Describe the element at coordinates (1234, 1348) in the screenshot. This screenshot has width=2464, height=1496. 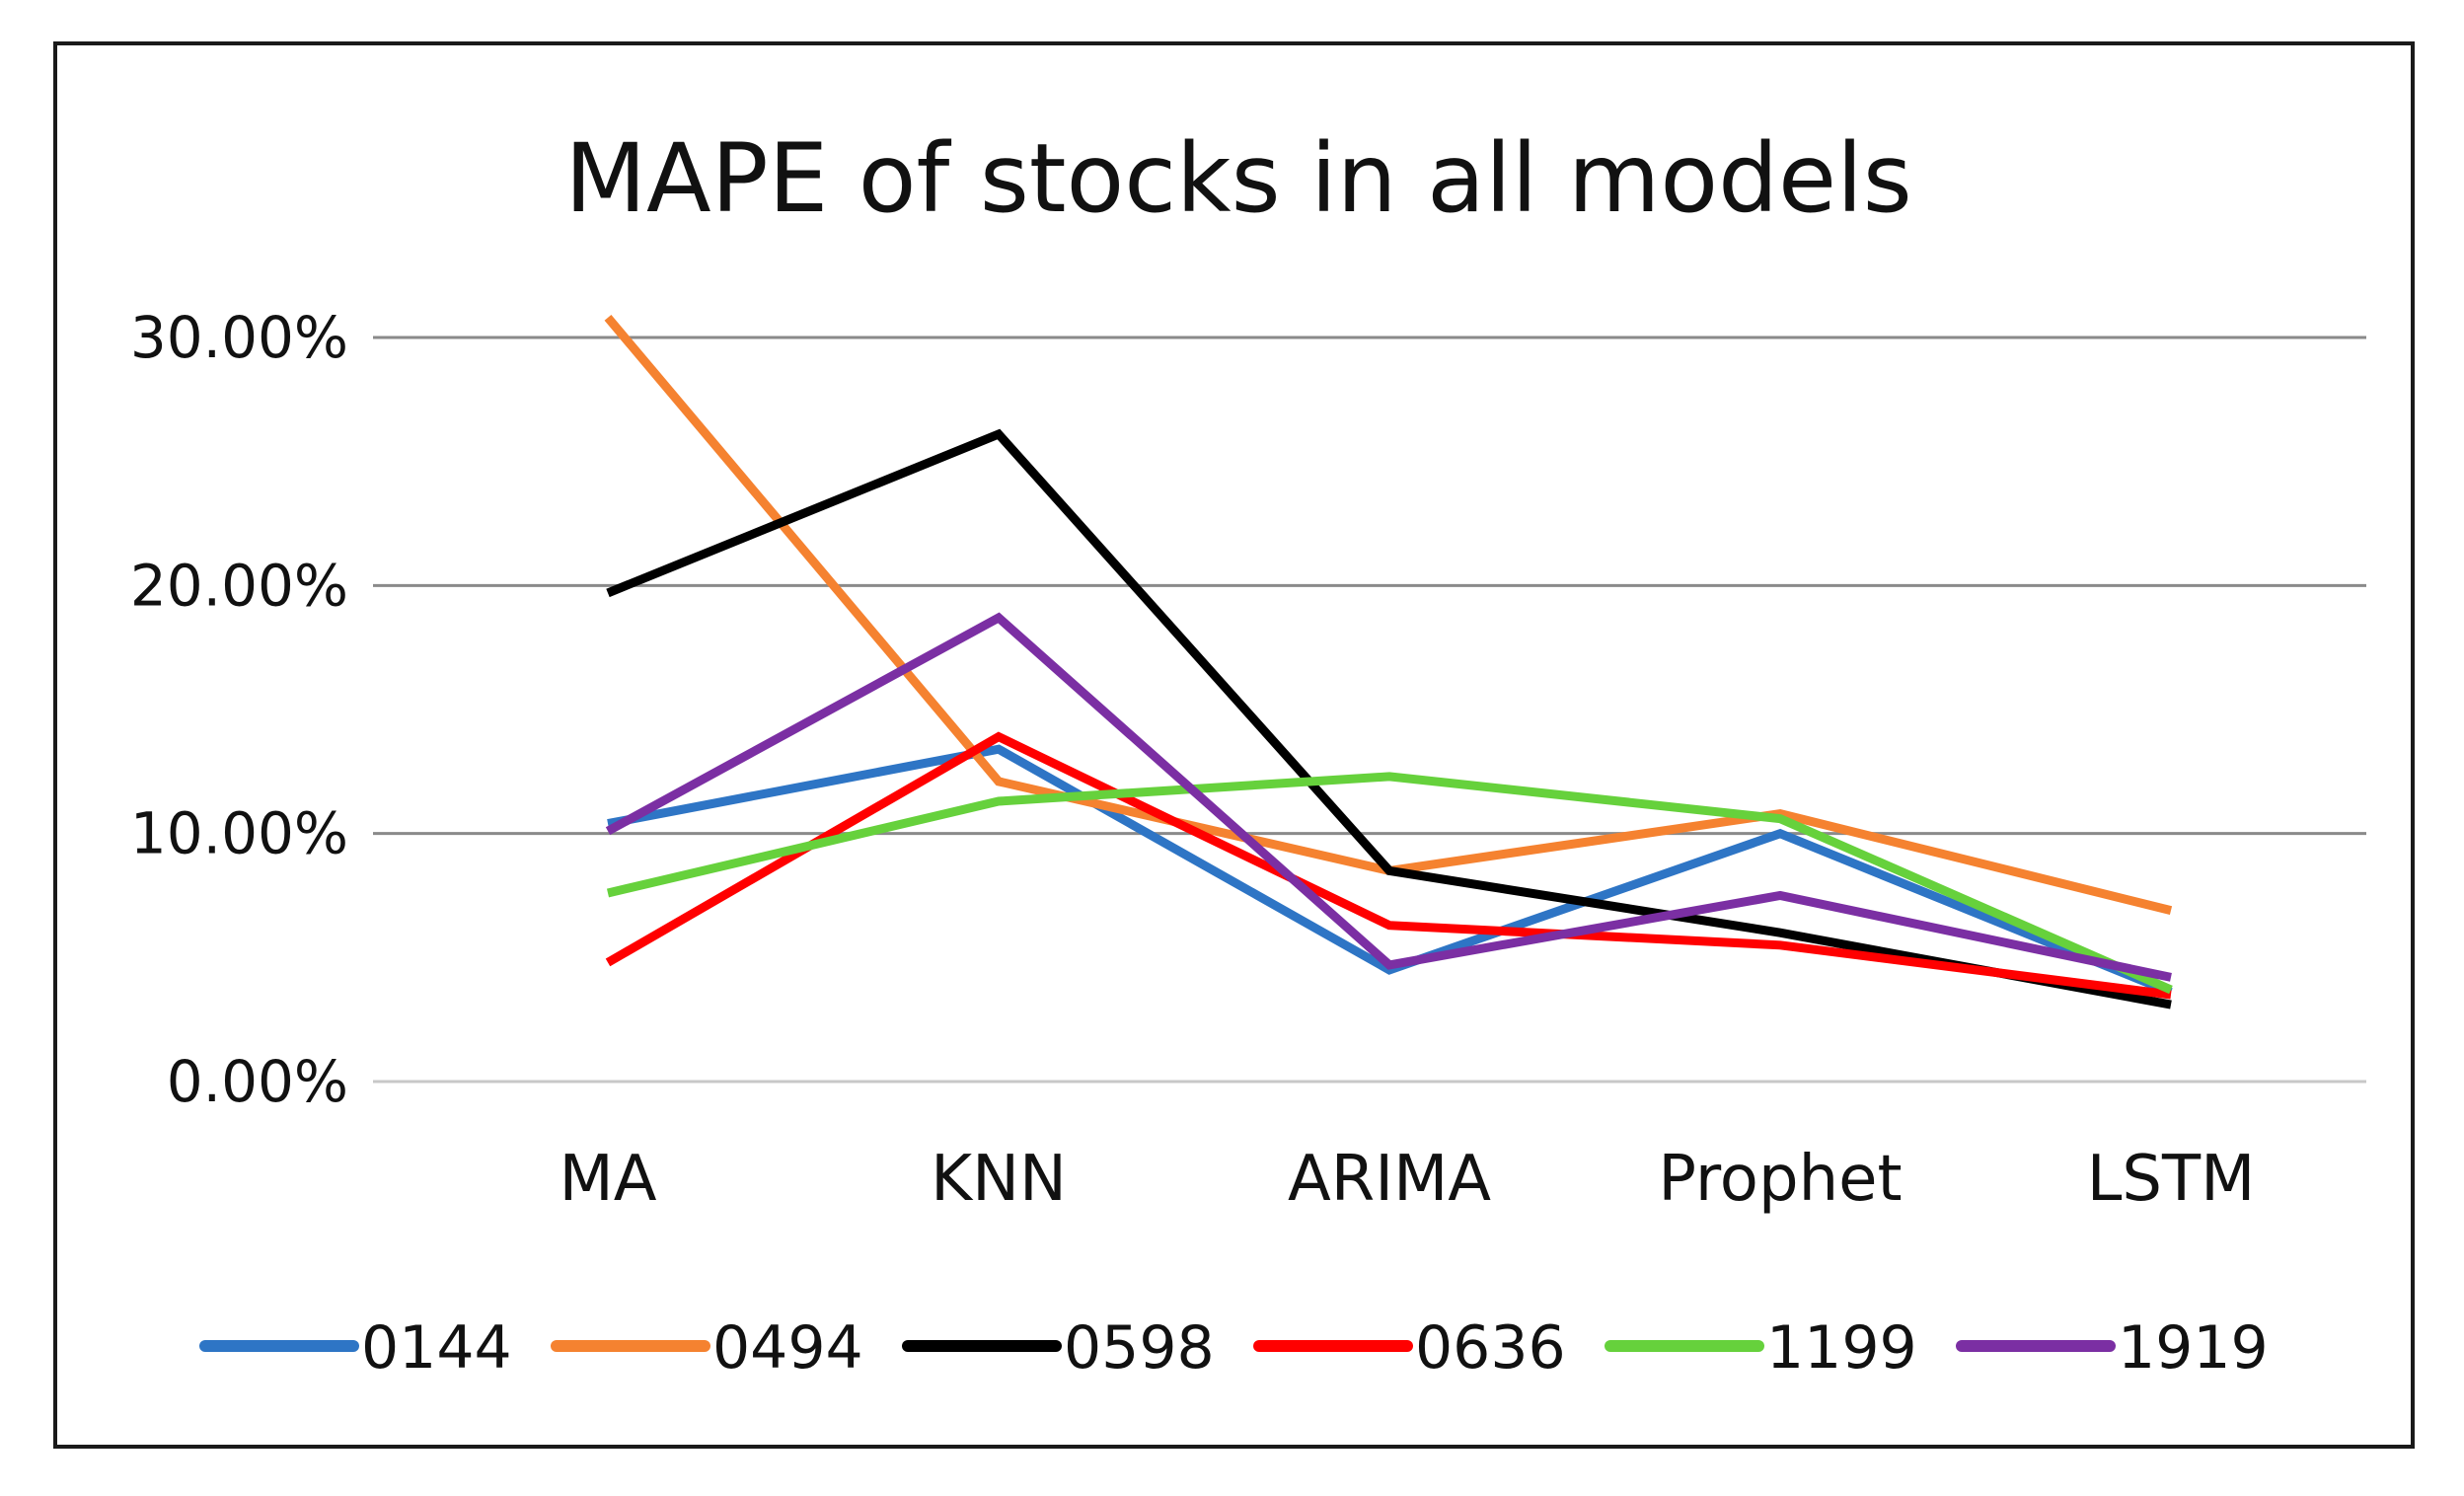
I see `legend: 0144 0494 0598 0636 1199 1919` at that location.